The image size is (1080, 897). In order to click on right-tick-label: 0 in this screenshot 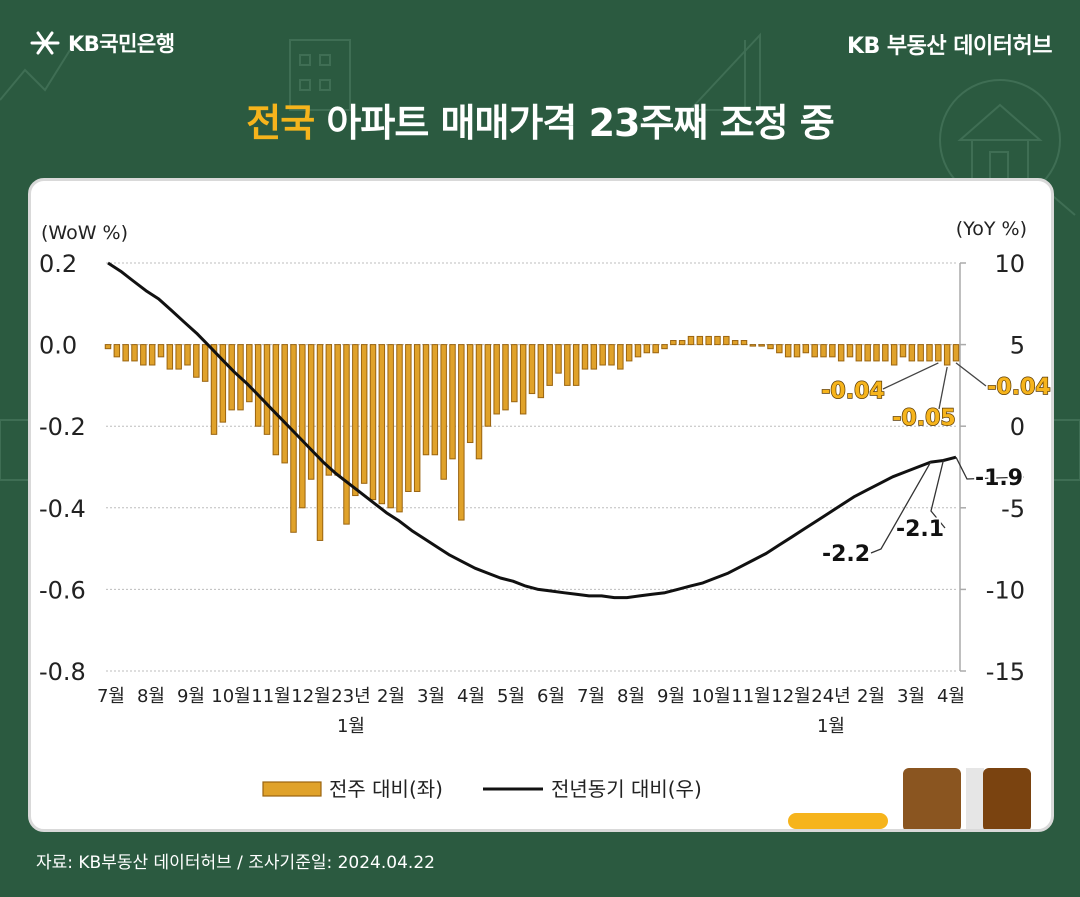, I will do `click(1017, 427)`.